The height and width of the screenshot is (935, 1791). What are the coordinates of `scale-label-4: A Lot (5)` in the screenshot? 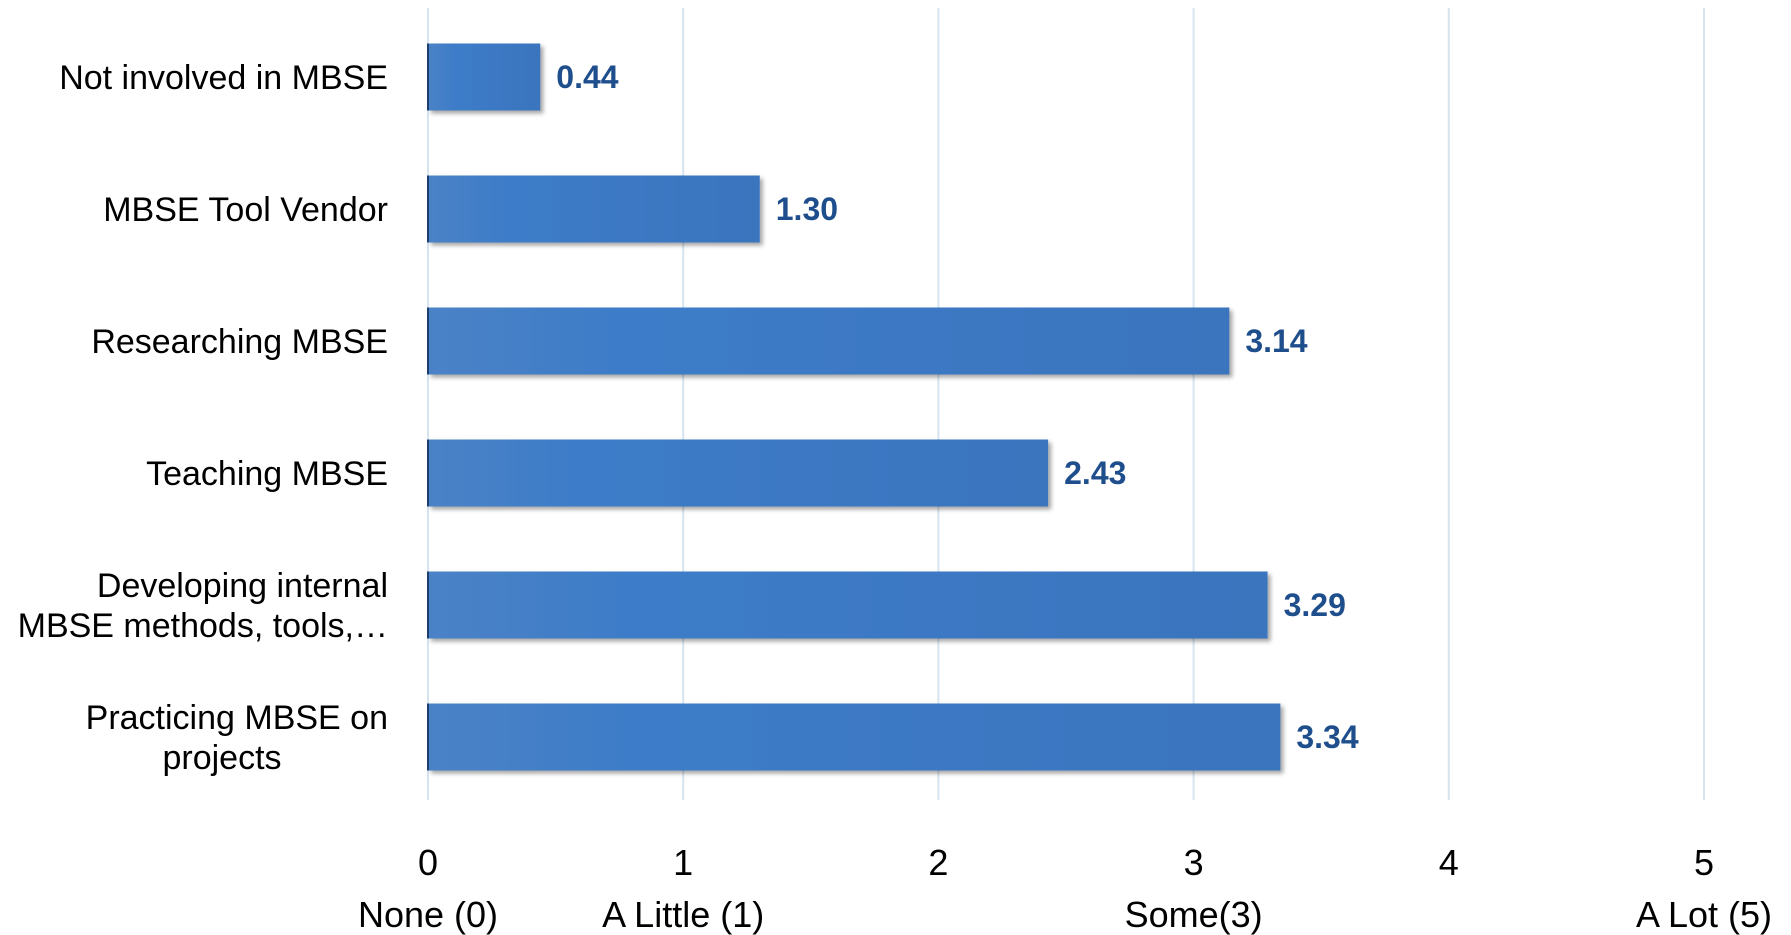 It's located at (1704, 914).